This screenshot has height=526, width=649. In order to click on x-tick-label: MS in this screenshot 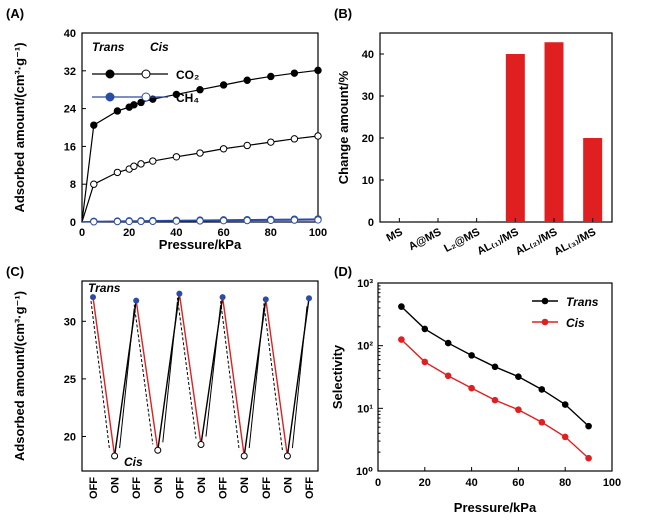, I will do `click(395, 235)`.